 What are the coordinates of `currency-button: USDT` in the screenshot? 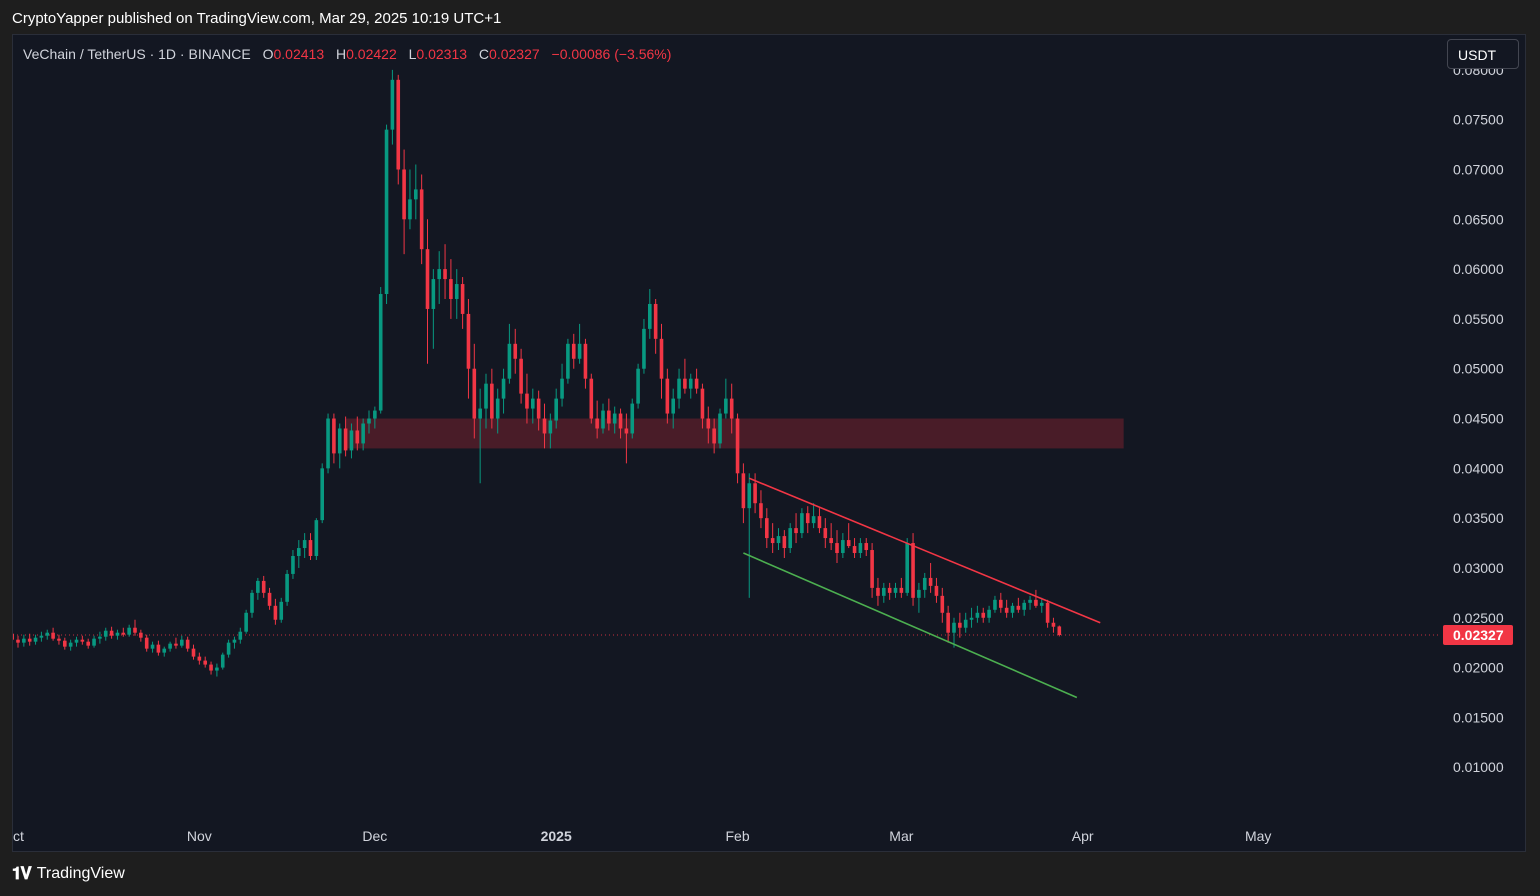 It's located at (1483, 54).